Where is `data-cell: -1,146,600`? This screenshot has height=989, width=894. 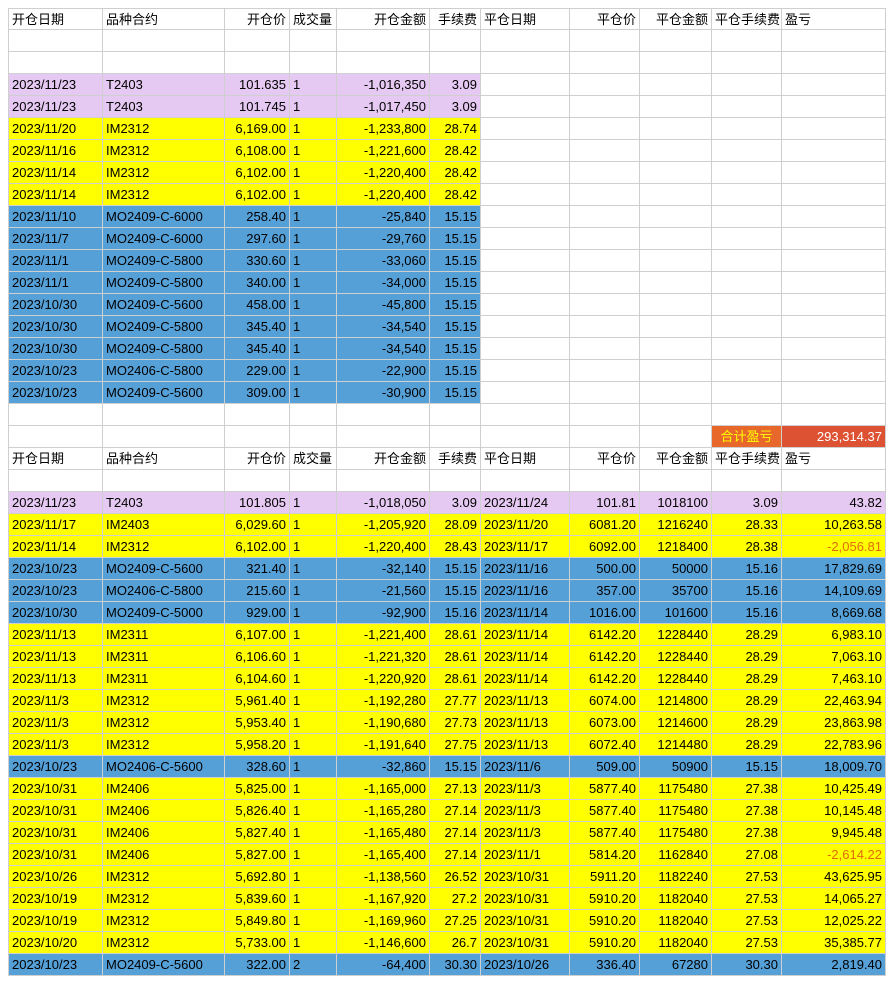 data-cell: -1,146,600 is located at coordinates (383, 943).